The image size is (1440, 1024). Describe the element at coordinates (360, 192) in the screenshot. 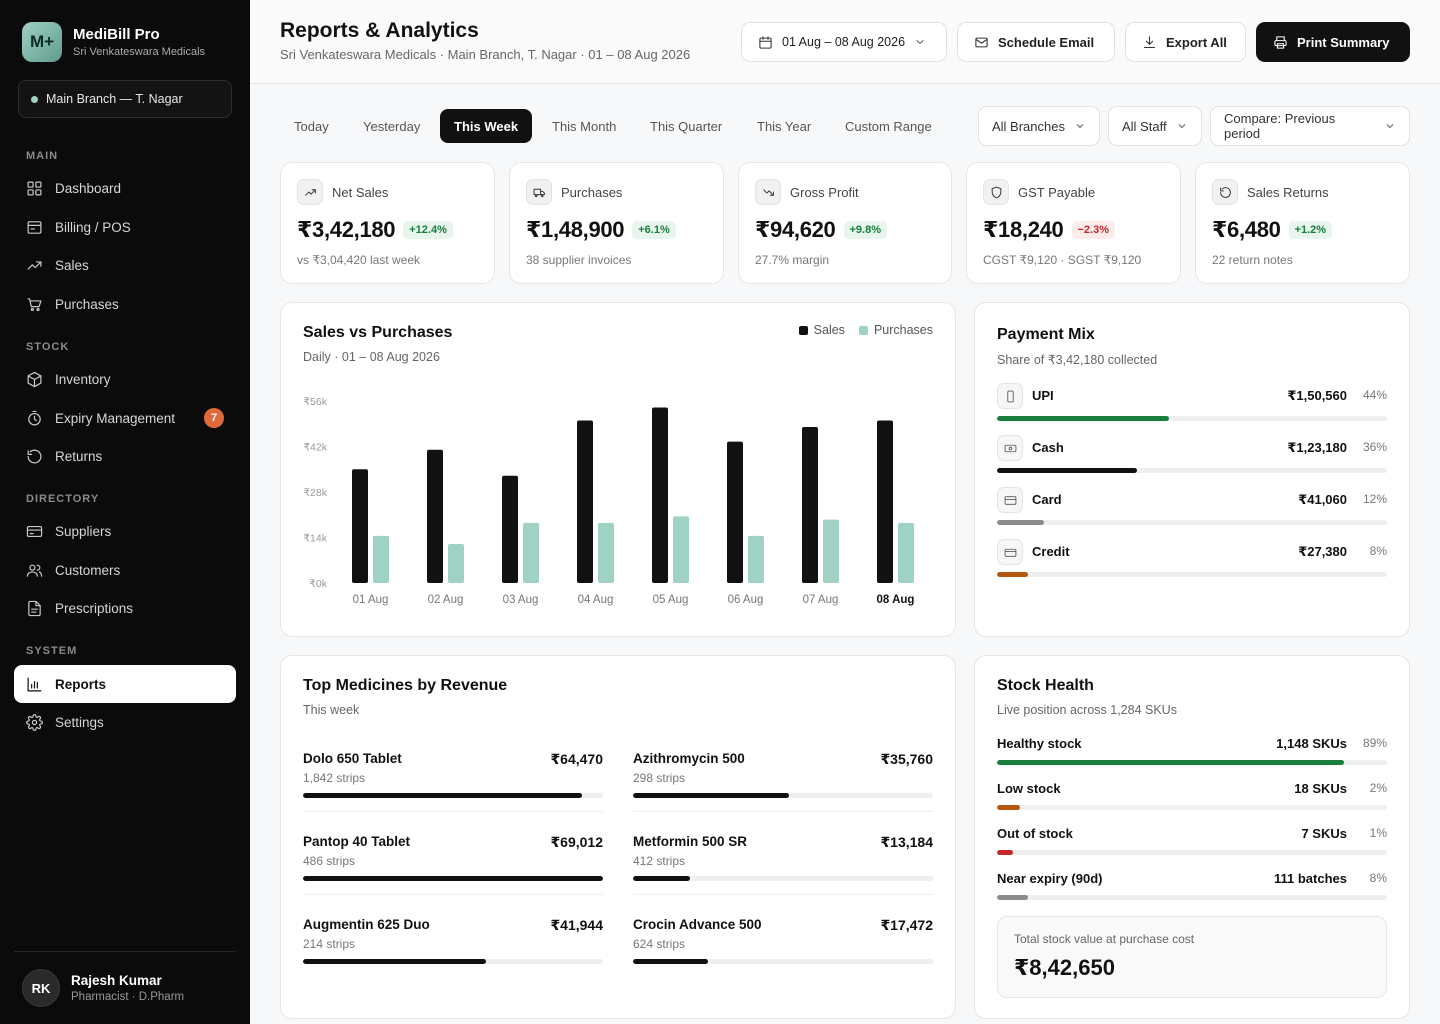

I see `kpi-label: Net Sales` at that location.